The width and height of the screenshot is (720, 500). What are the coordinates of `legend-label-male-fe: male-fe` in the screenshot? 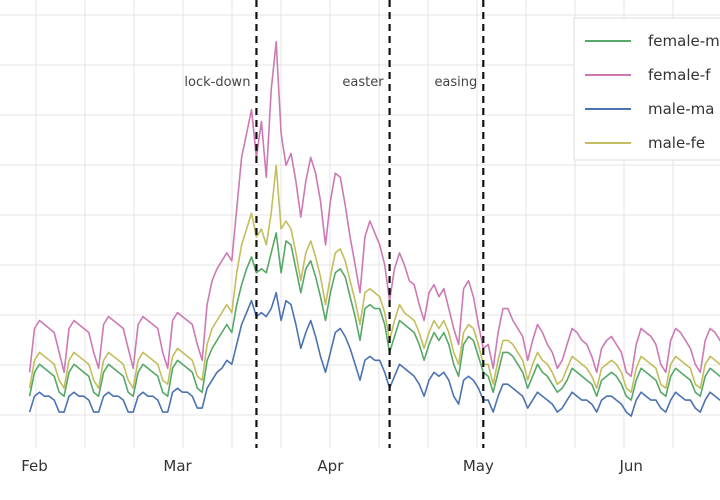 It's located at (676, 143).